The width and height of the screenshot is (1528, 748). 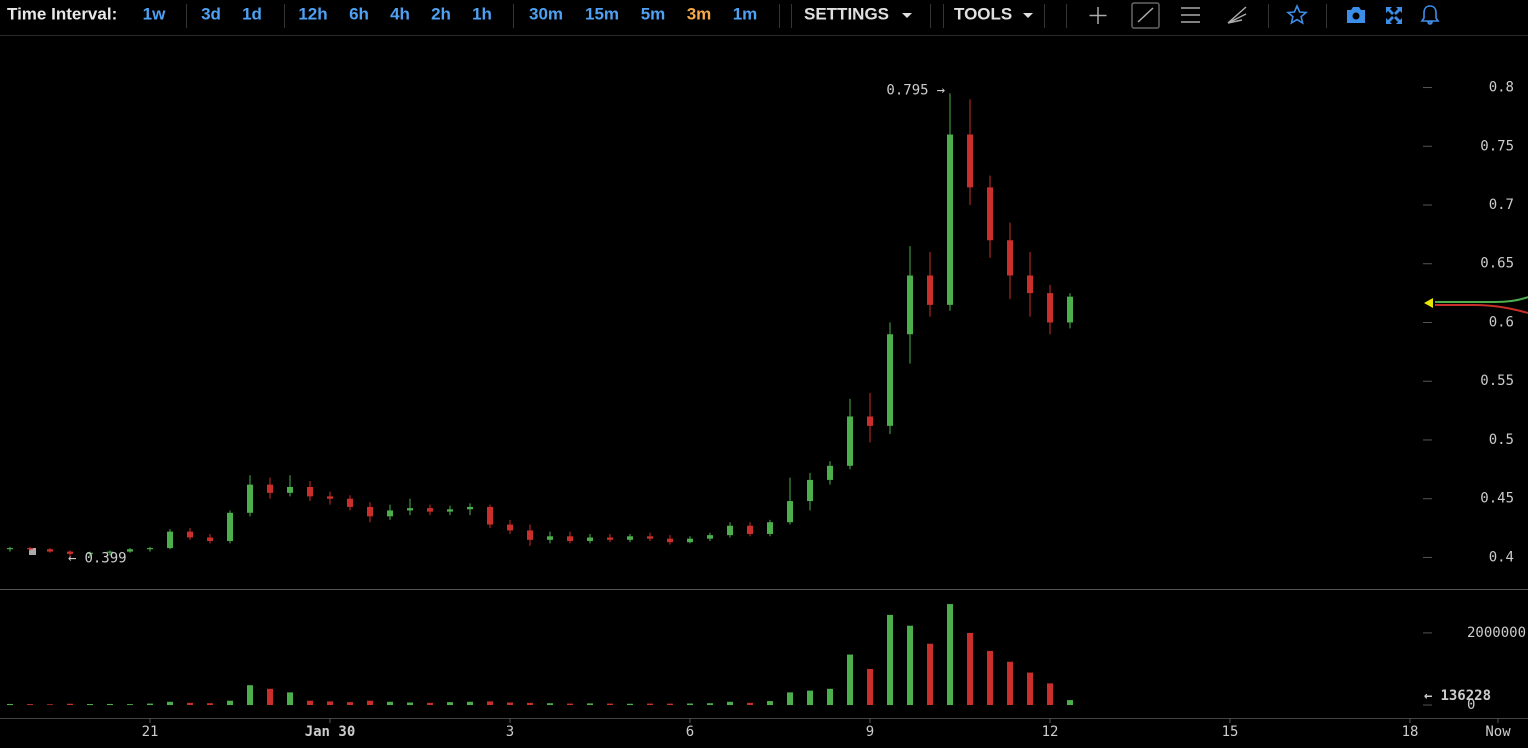 I want to click on menu-settings: SETTINGS, so click(x=846, y=13).